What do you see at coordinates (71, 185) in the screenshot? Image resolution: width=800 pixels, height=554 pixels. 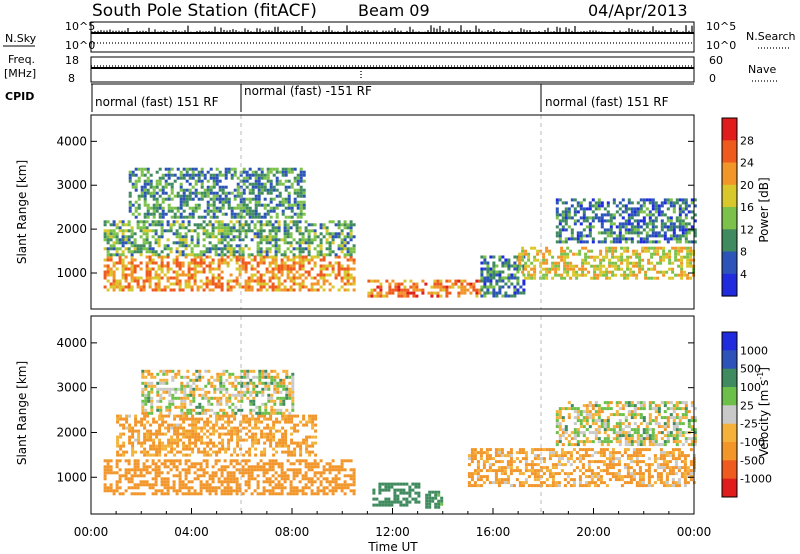 I see `y-tick-label: 3000` at bounding box center [71, 185].